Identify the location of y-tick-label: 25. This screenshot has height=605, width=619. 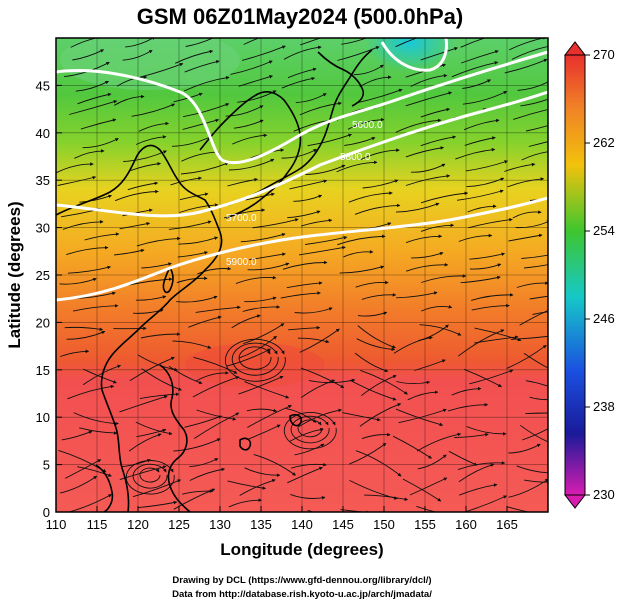
(43, 275).